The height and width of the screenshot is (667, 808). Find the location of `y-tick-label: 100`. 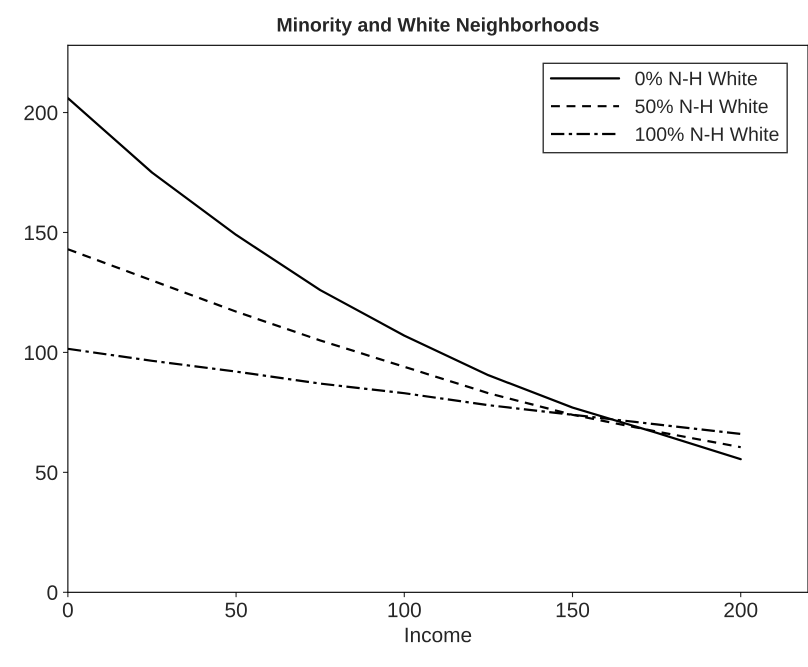

y-tick-label: 100 is located at coordinates (41, 352).